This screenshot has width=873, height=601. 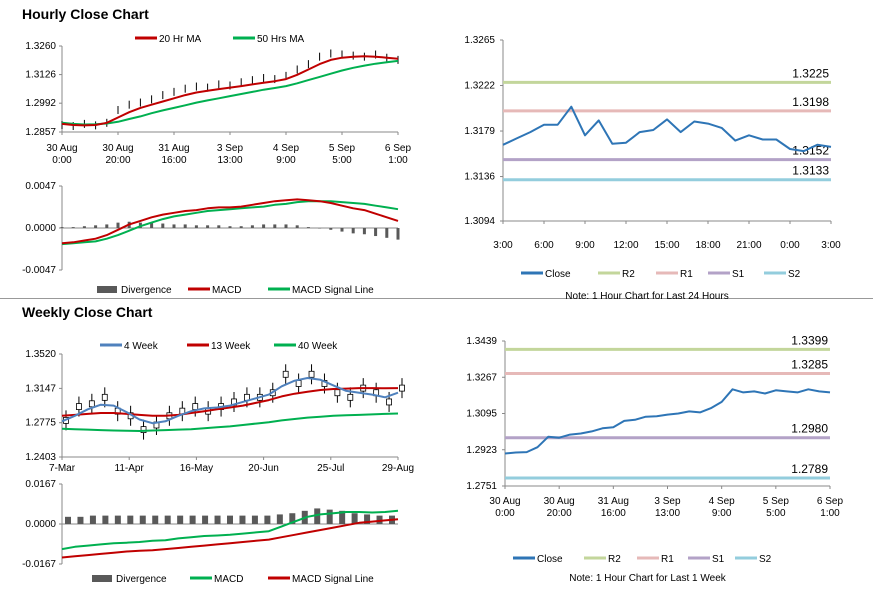 I want to click on weekly-1w-legend-close-label: Close, so click(x=550, y=559).